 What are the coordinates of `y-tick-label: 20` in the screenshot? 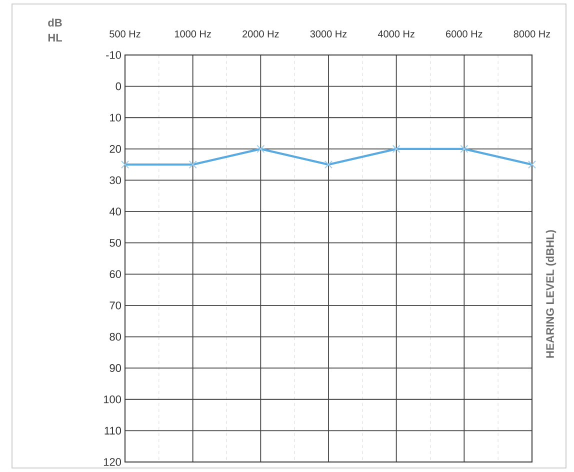 It's located at (116, 149).